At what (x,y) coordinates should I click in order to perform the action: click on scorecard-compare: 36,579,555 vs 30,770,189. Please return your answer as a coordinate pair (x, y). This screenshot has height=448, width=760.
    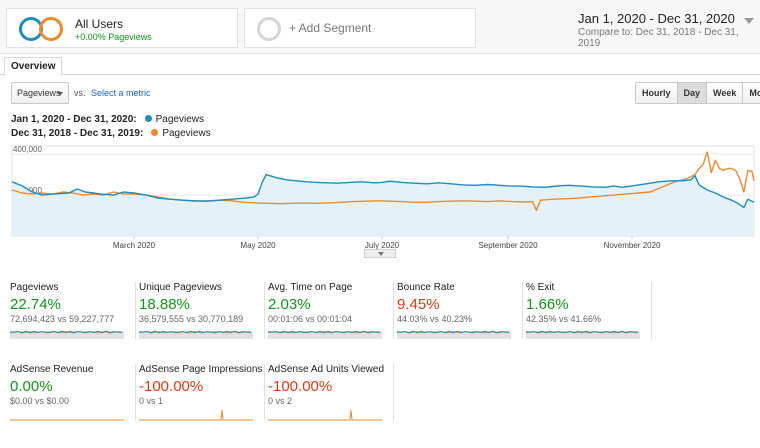
    Looking at the image, I should click on (191, 319).